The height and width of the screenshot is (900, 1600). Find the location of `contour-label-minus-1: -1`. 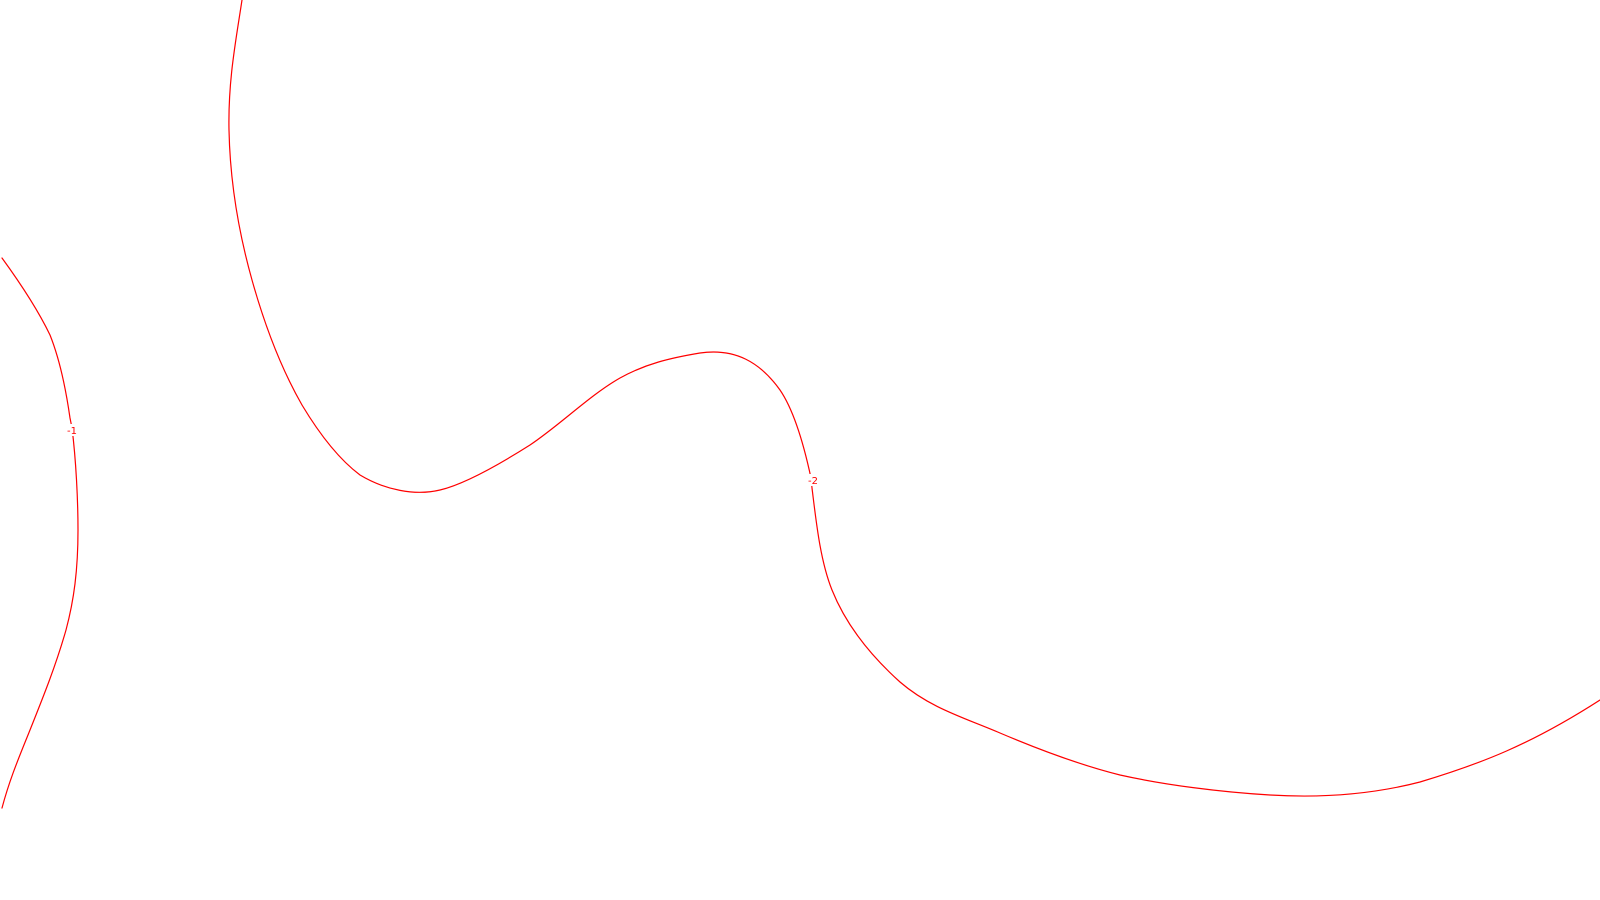

contour-label-minus-1: -1 is located at coordinates (72, 431).